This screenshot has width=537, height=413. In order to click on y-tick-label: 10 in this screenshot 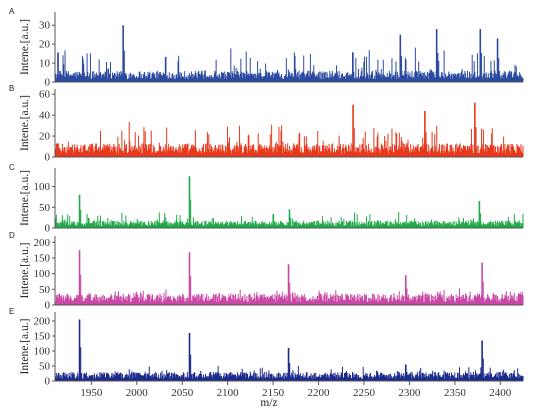, I will do `click(45, 64)`.